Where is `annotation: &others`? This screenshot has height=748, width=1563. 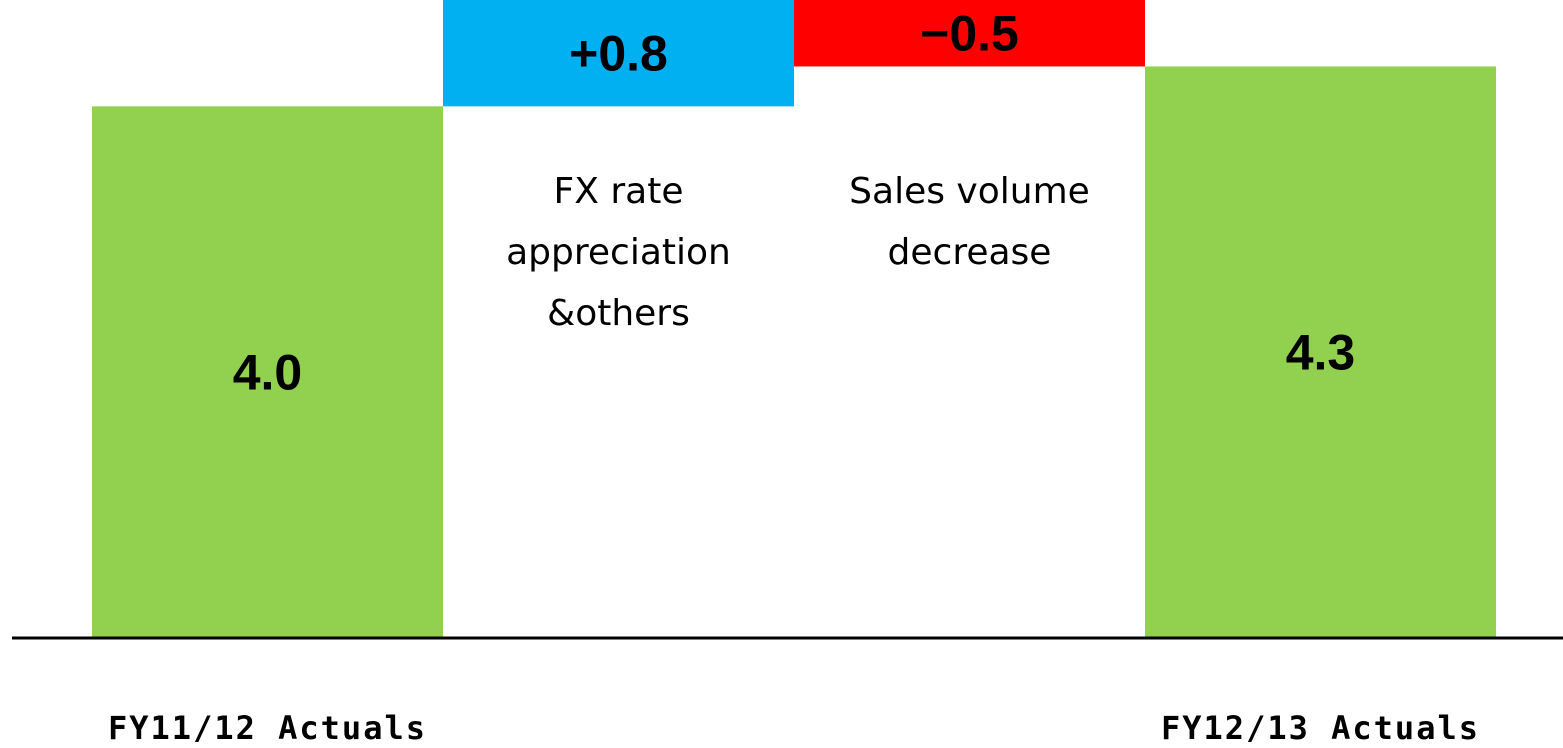 annotation: &others is located at coordinates (618, 313).